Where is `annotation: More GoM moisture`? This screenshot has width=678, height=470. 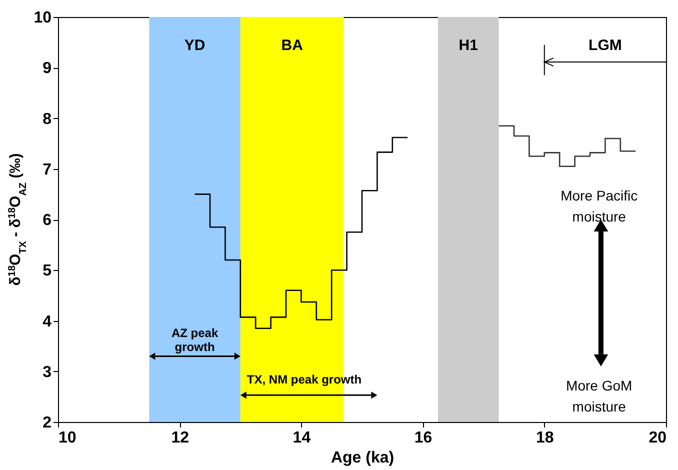 annotation: More GoM moisture is located at coordinates (599, 396).